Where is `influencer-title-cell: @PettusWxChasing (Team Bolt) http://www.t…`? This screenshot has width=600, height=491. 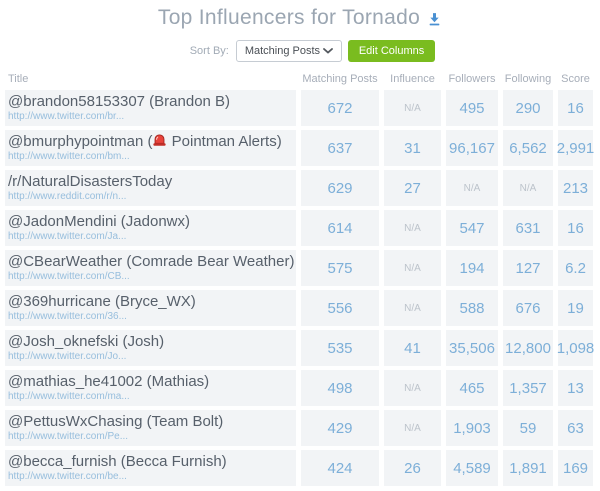
influencer-title-cell: @PettusWxChasing (Team Bolt) http://www.t… is located at coordinates (150, 428).